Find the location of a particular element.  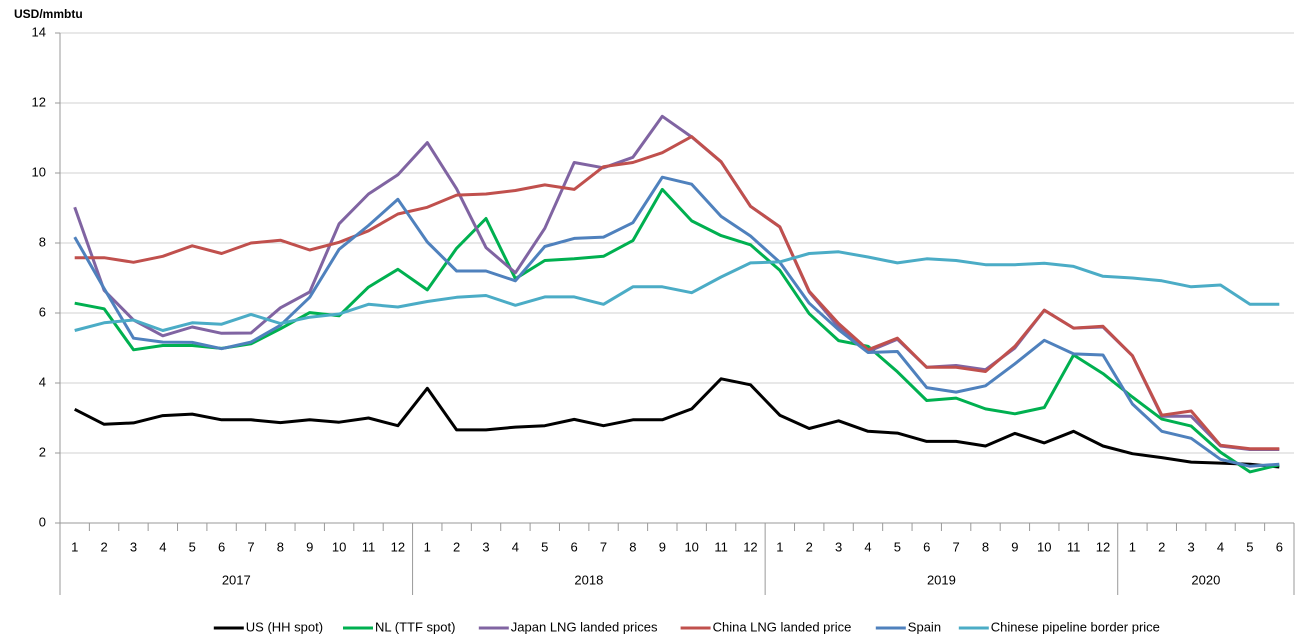

y-tick-label: 12 is located at coordinates (39, 101).